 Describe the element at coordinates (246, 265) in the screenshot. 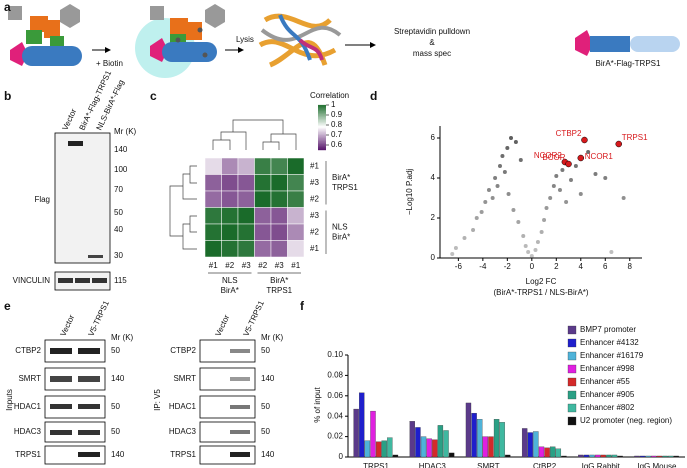

I see `column-label: #3` at that location.